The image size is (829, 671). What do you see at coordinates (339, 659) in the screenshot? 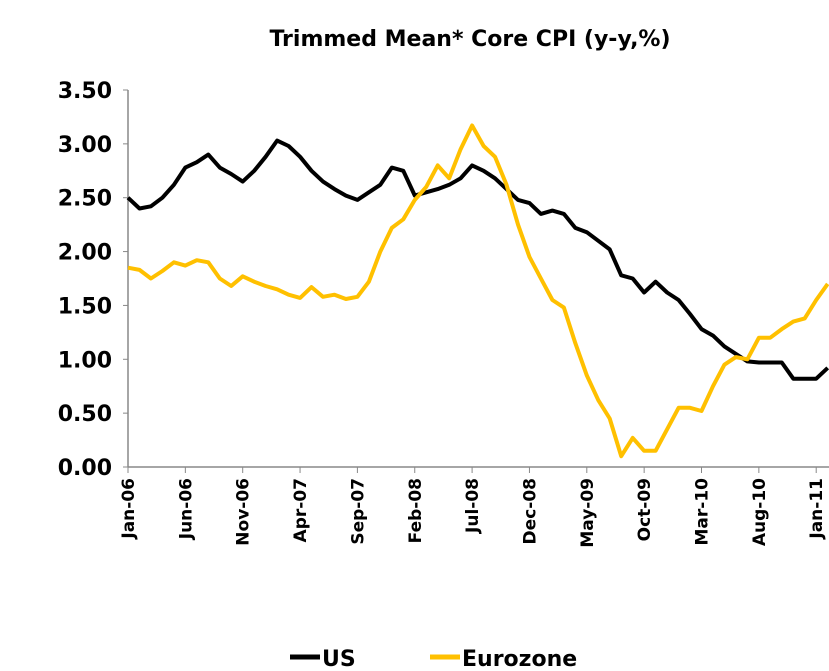
I see `legend-label: US` at bounding box center [339, 659].